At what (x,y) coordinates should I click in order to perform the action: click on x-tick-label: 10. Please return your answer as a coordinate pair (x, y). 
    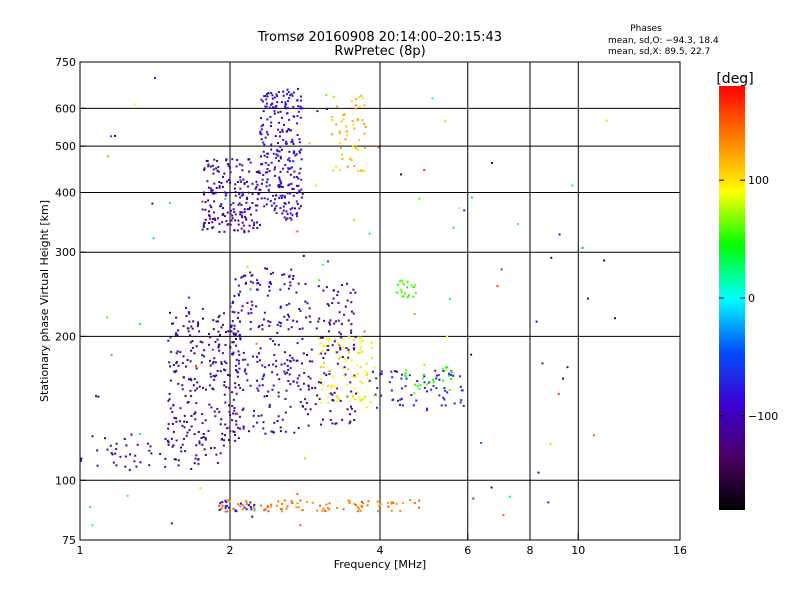
    Looking at the image, I should click on (578, 550).